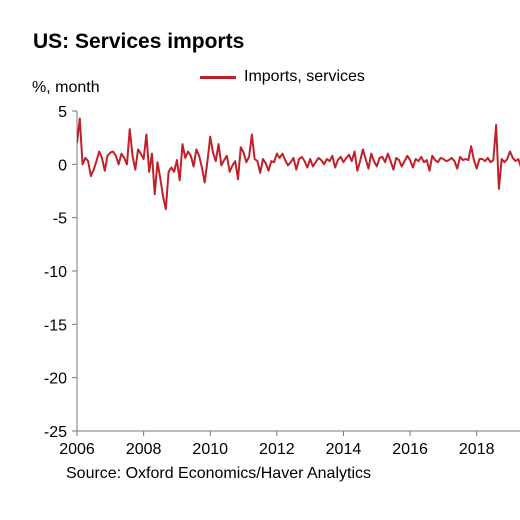  Describe the element at coordinates (410, 449) in the screenshot. I see `x-tick-label: 2016` at that location.